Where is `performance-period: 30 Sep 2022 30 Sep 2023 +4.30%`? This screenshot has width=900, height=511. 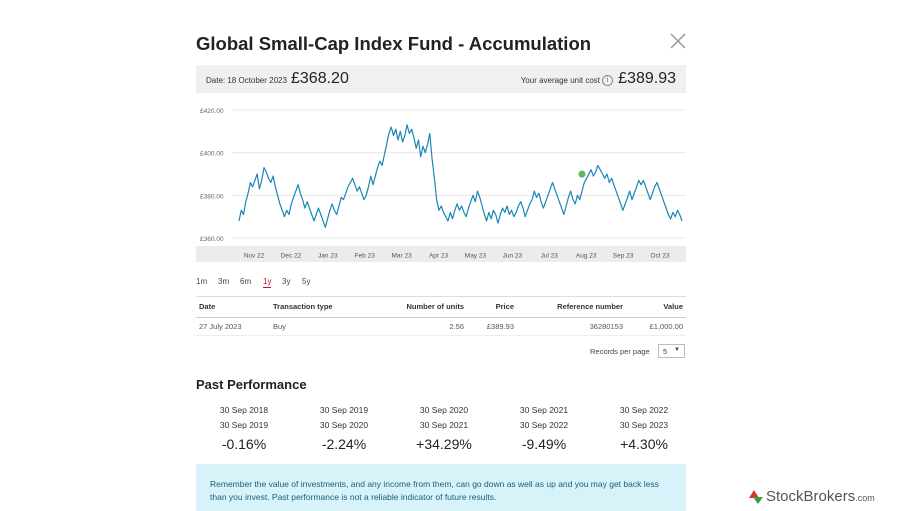
performance-period: 30 Sep 2022 30 Sep 2023 +4.30% is located at coordinates (644, 427).